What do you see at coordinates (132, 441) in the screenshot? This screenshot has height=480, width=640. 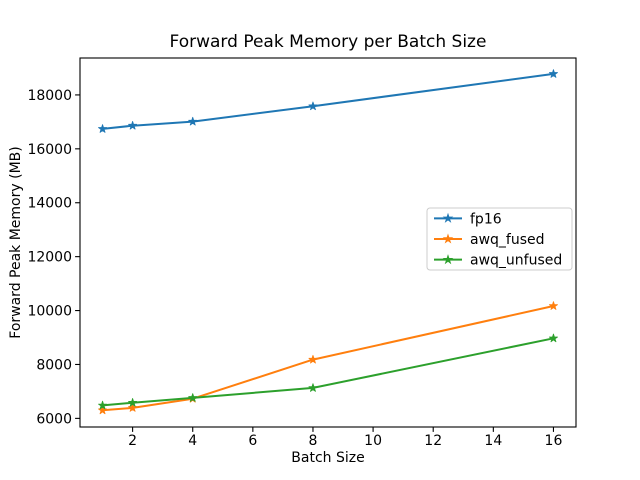 I see `x-tick-label: 2` at bounding box center [132, 441].